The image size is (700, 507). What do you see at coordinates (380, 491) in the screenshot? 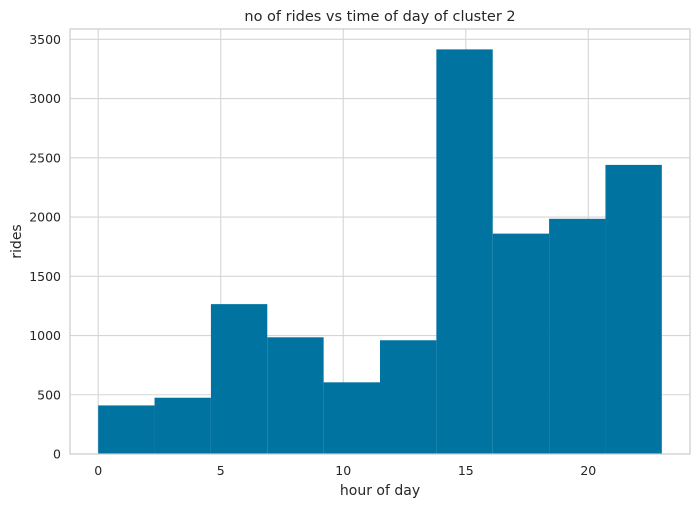
I see `x-axis-label: hour of day` at bounding box center [380, 491].